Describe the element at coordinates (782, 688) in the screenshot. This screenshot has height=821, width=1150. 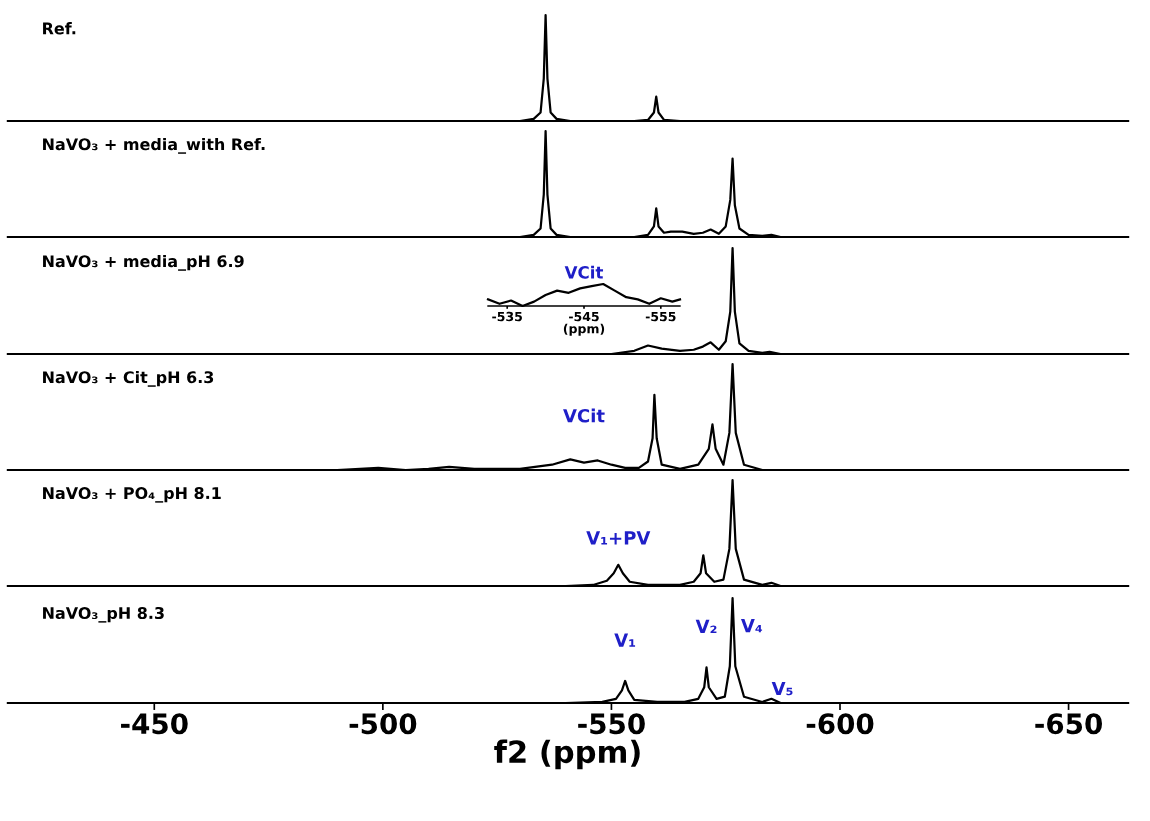
I see `annotation: V₅` at that location.